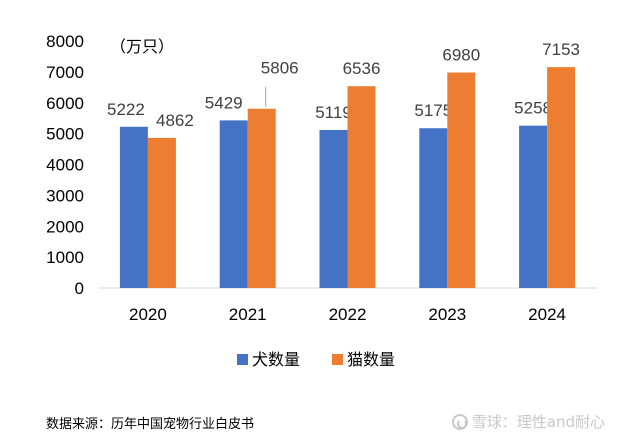 The width and height of the screenshot is (619, 440). What do you see at coordinates (561, 49) in the screenshot?
I see `data-label: 7153` at bounding box center [561, 49].